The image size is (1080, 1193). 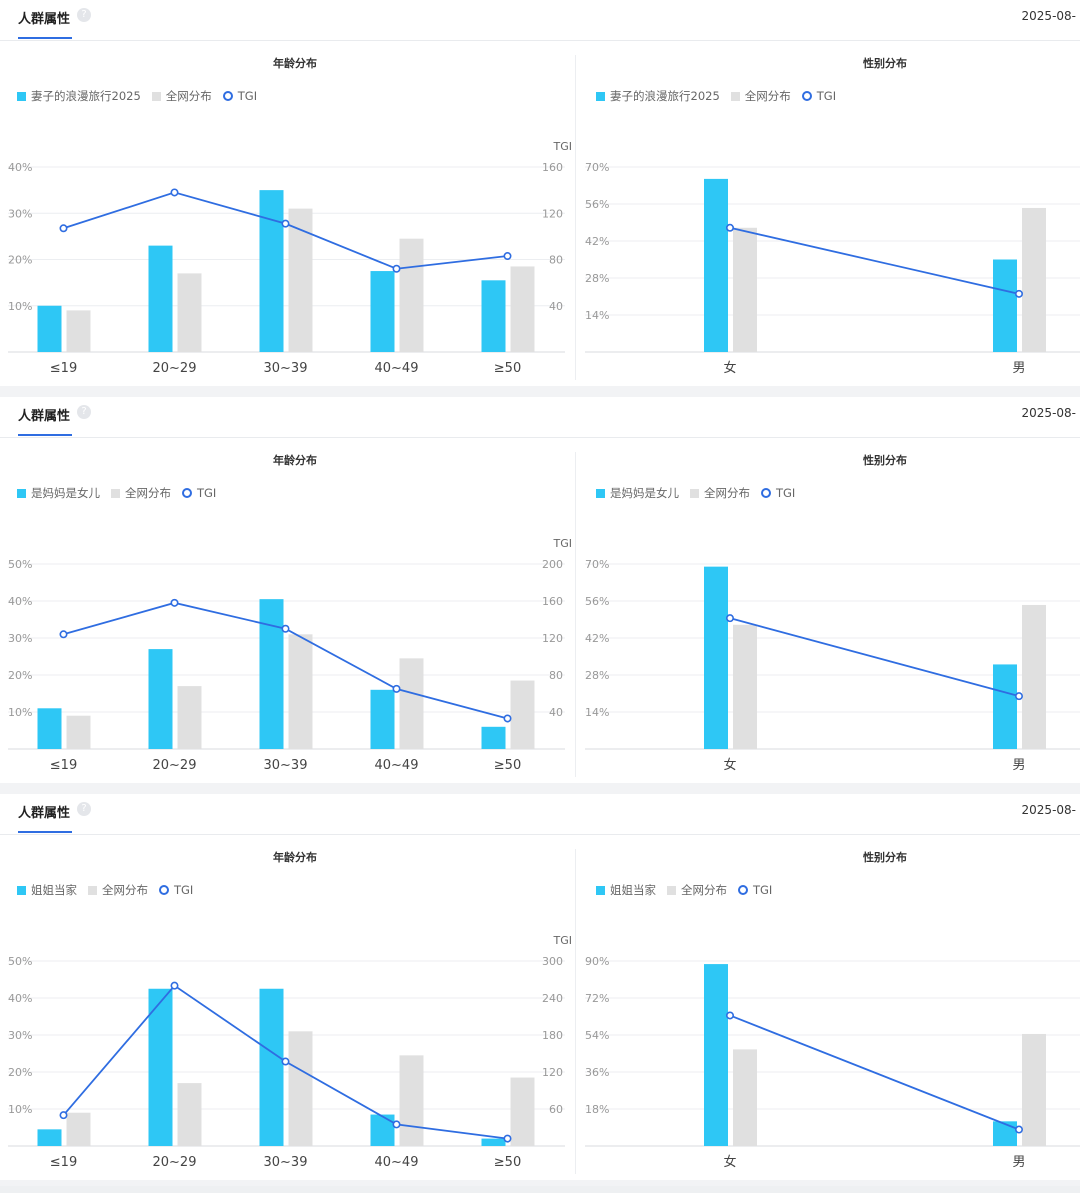 I want to click on y-tick-label: 72%, so click(x=597, y=998).